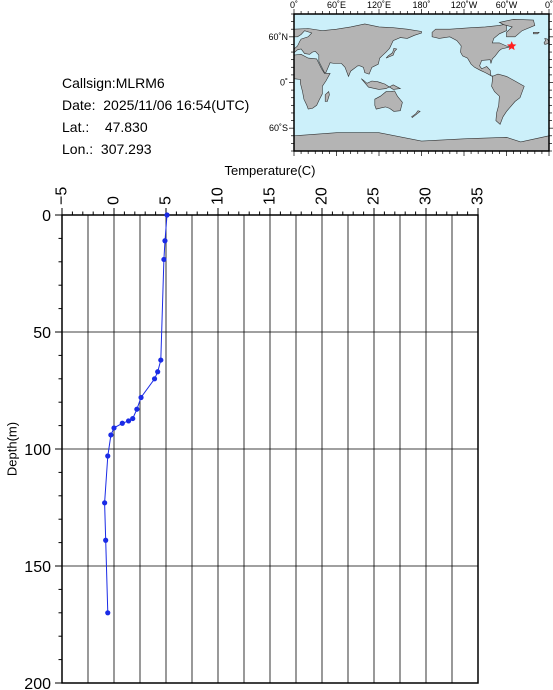 The height and width of the screenshot is (690, 553). I want to click on date-row: Date: 2025/11/06 16:54(UTC), so click(155, 105).